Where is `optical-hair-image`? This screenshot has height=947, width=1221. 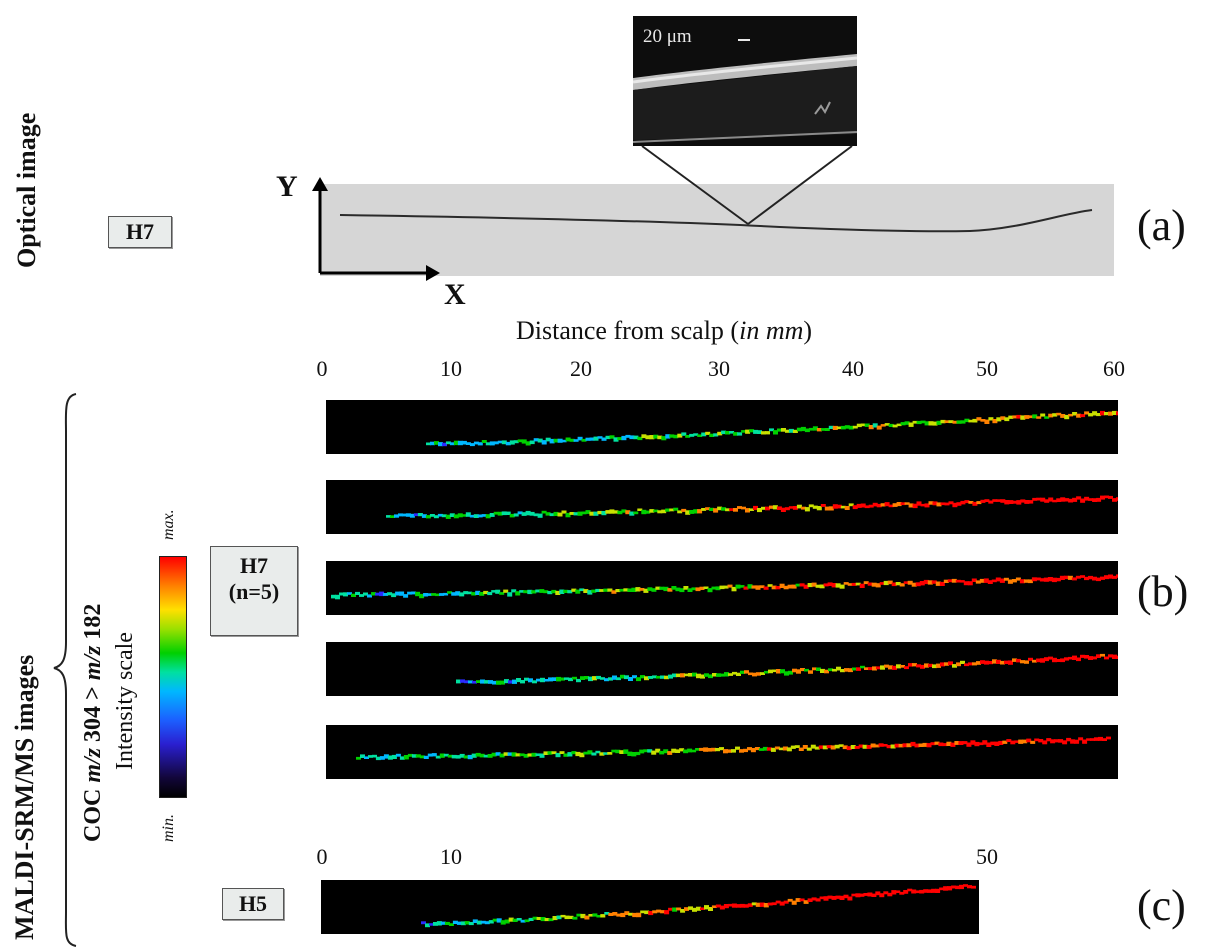 optical-hair-image is located at coordinates (717, 230).